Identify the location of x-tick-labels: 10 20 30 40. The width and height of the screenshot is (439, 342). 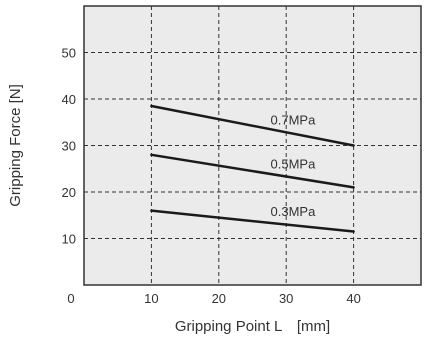
(252, 298).